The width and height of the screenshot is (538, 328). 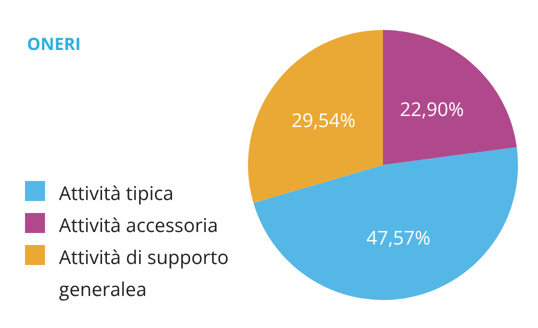 What do you see at coordinates (144, 273) in the screenshot?
I see `legend-label: Attività di supporto generalea` at bounding box center [144, 273].